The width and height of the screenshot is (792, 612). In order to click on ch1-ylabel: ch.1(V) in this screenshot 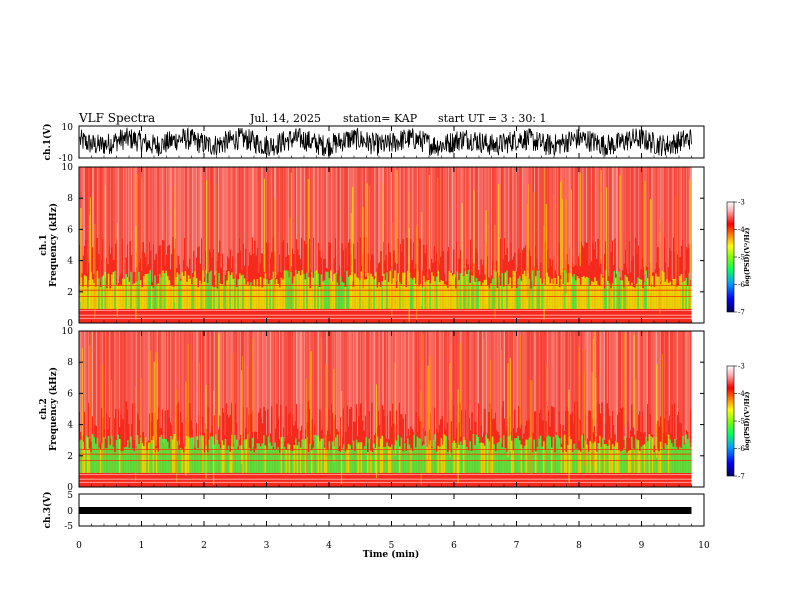, I will do `click(47, 142)`.